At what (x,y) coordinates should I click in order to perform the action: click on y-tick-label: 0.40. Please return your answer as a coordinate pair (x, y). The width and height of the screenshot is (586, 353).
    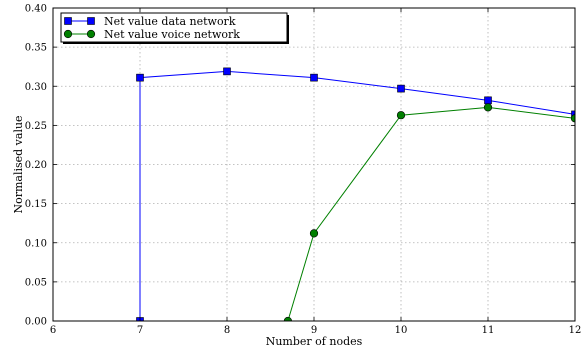
    Looking at the image, I should click on (36, 9).